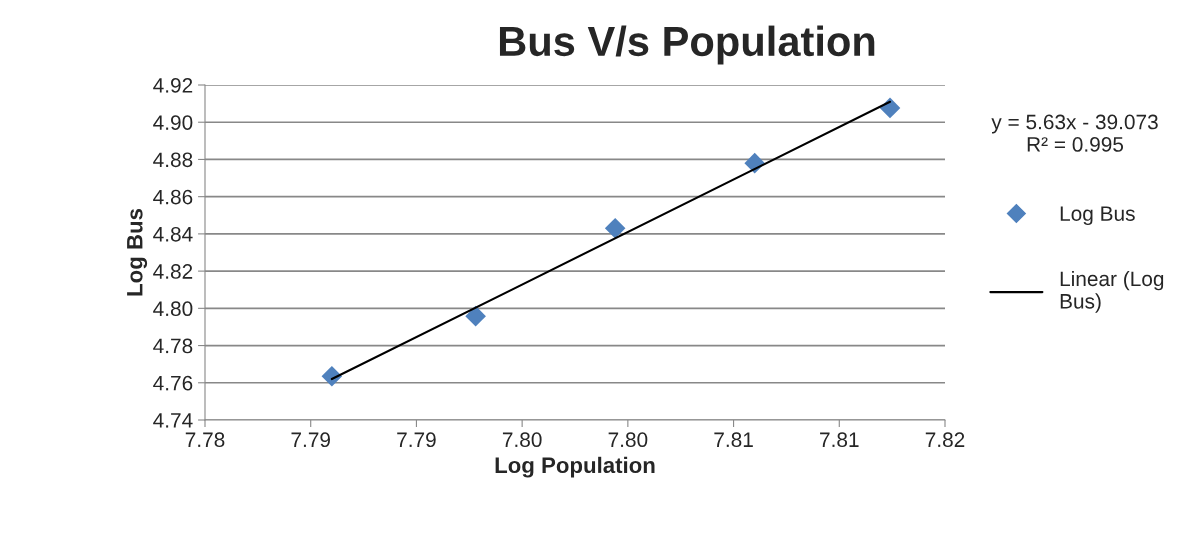 This screenshot has height=533, width=1191. I want to click on x-tick-label: 7.78, so click(205, 440).